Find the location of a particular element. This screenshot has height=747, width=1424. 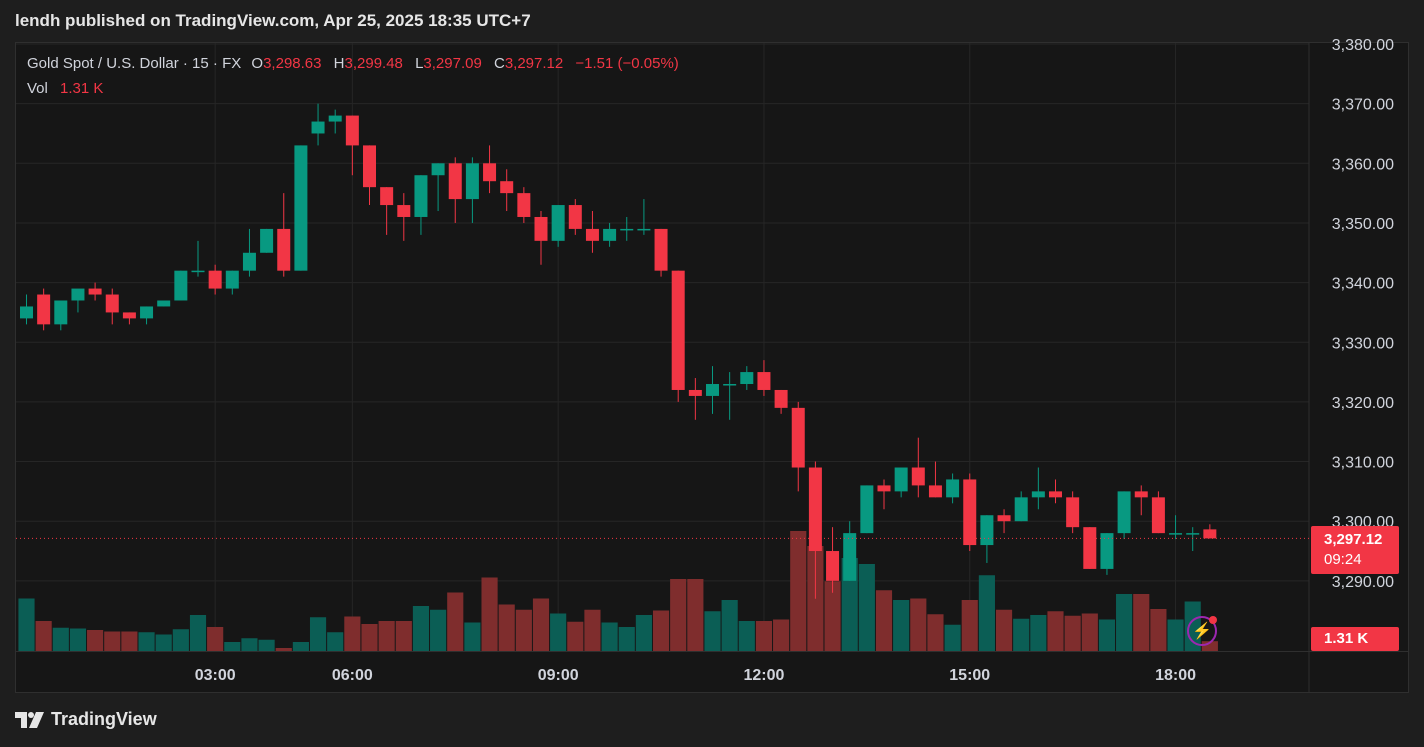

high-value: 3,299.48 is located at coordinates (373, 63).